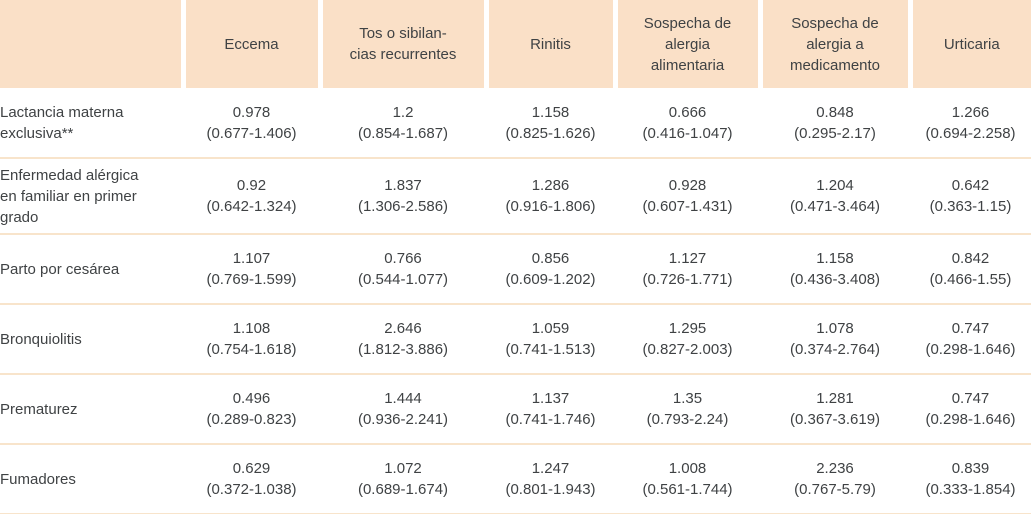  What do you see at coordinates (835, 489) in the screenshot?
I see `cell-ci: (0.767-5.79)` at bounding box center [835, 489].